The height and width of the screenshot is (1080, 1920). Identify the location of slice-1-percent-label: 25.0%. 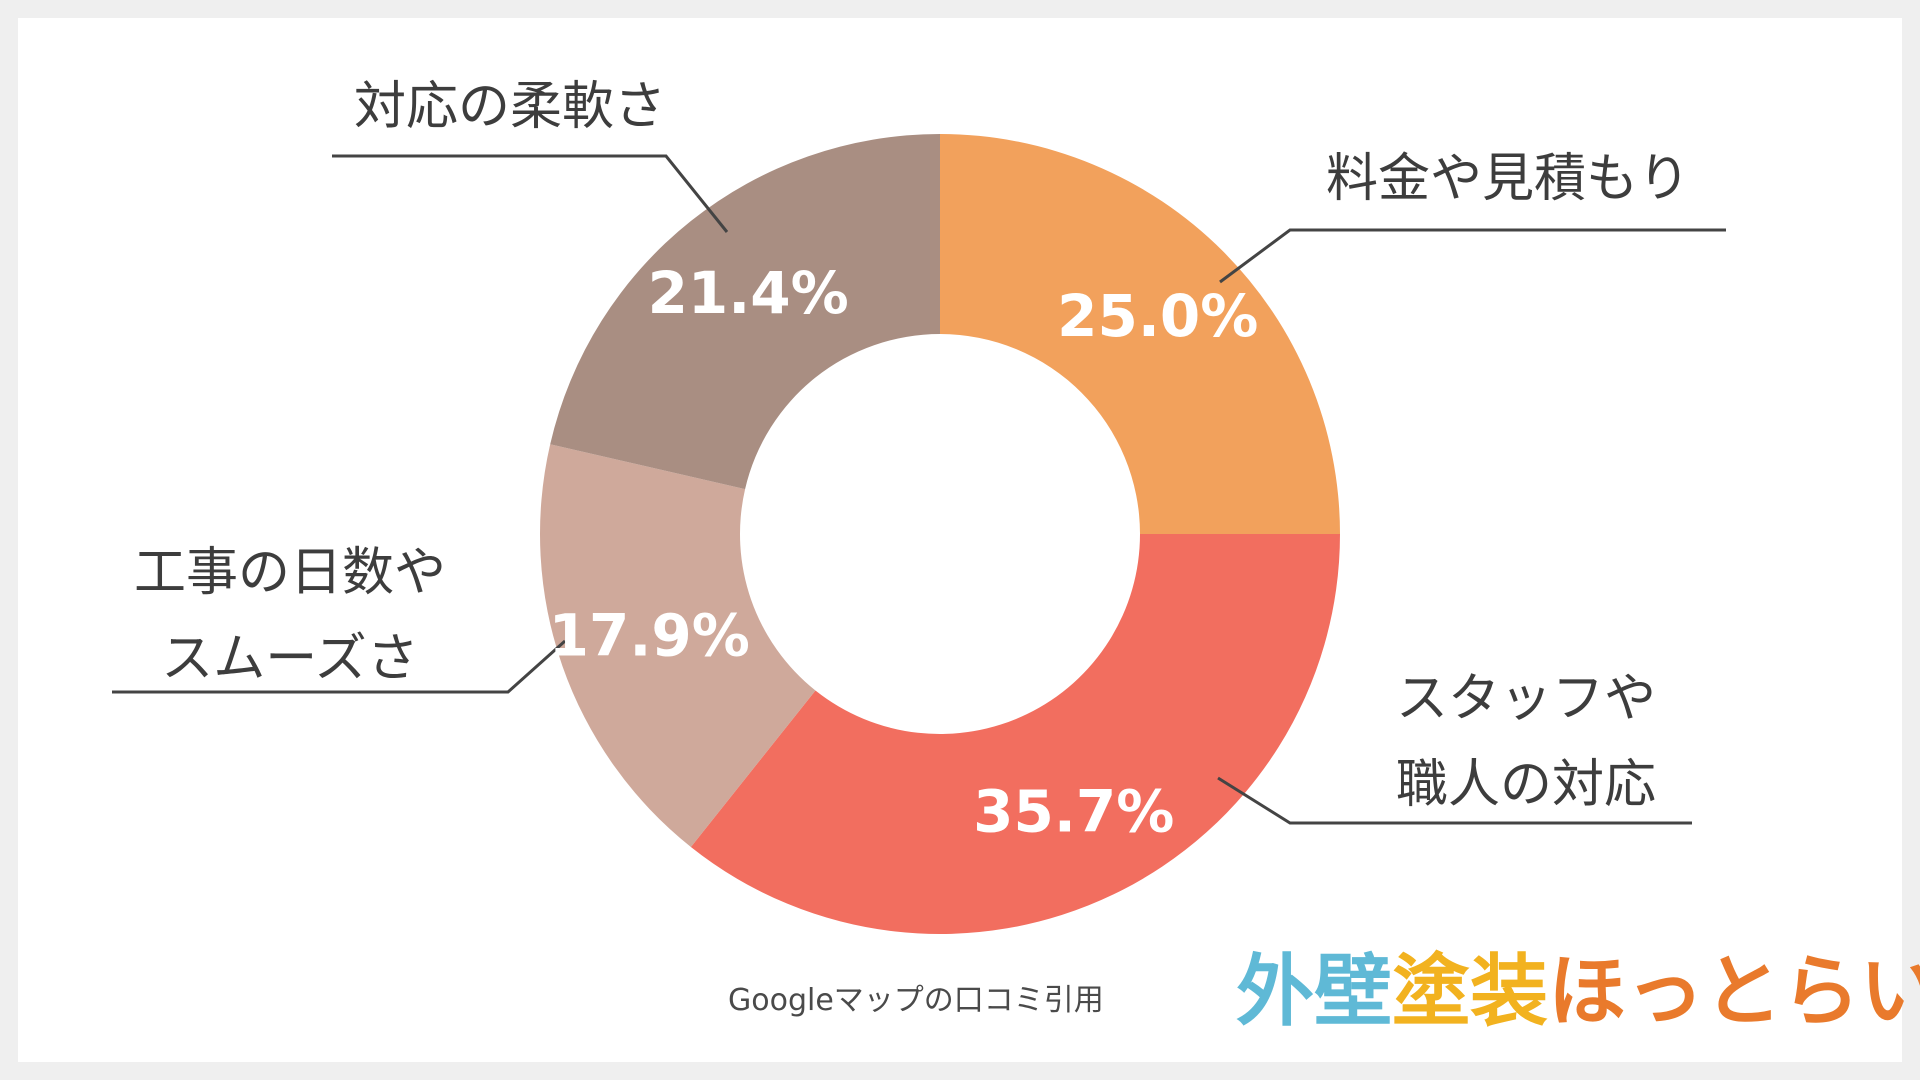
(1157, 316).